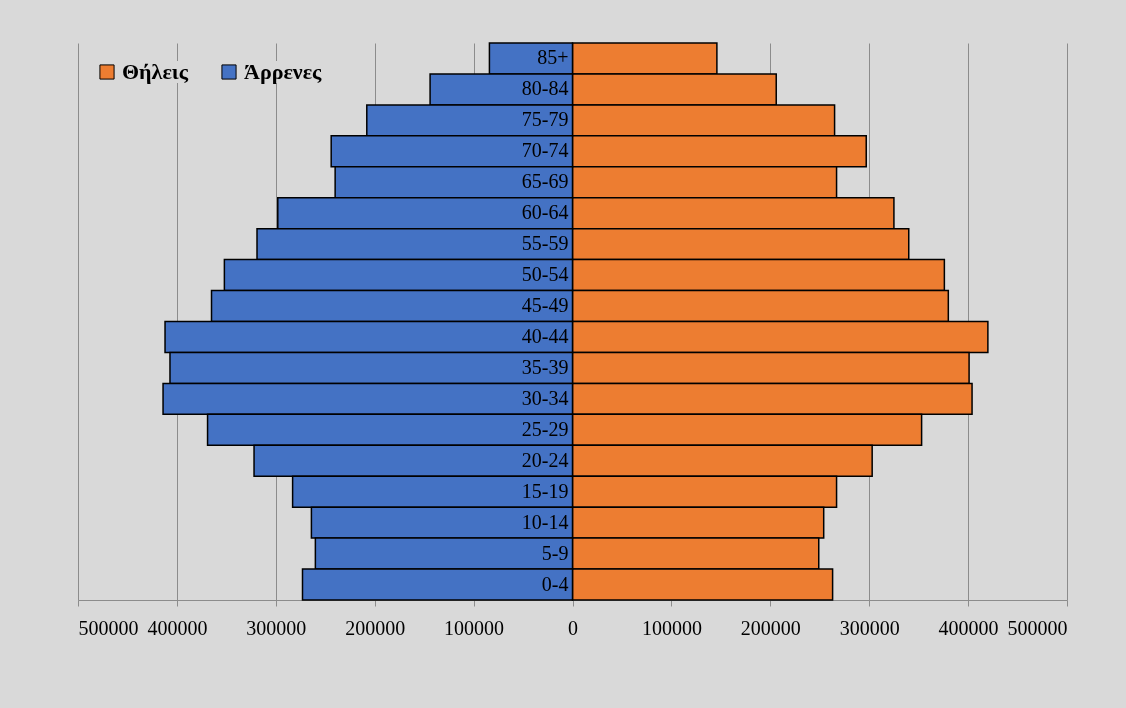 This screenshot has width=1126, height=708. What do you see at coordinates (545, 305) in the screenshot?
I see `y-tick-label: 45-49` at bounding box center [545, 305].